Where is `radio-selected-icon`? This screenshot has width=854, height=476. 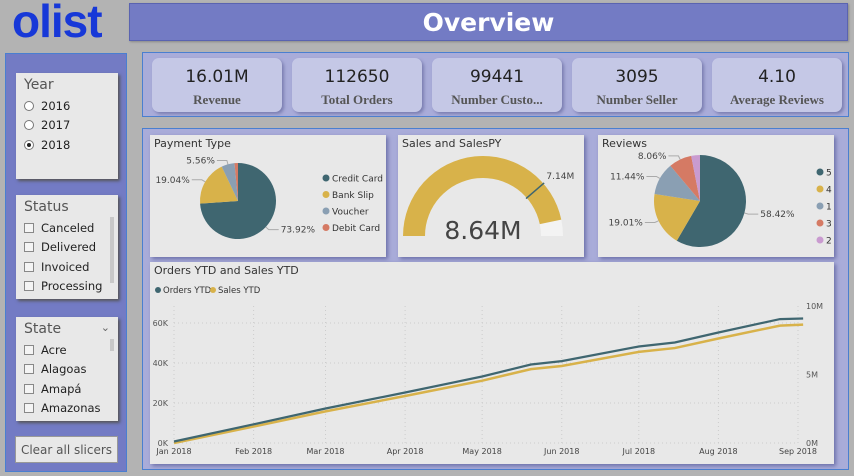
radio-selected-icon is located at coordinates (29, 144).